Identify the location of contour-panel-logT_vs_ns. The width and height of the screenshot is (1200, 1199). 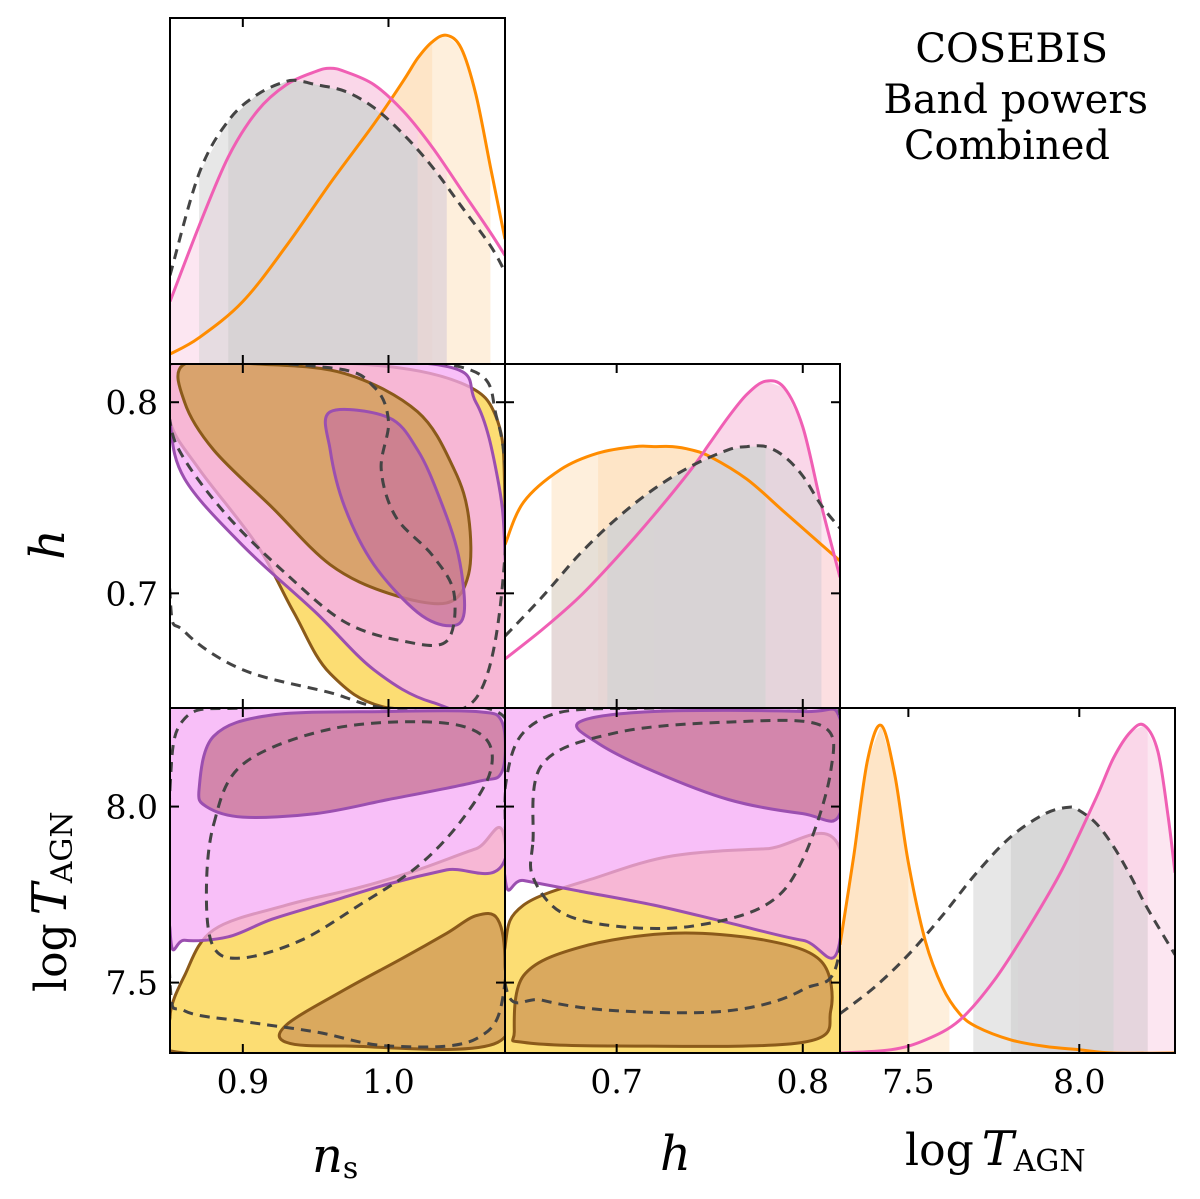
(337, 880).